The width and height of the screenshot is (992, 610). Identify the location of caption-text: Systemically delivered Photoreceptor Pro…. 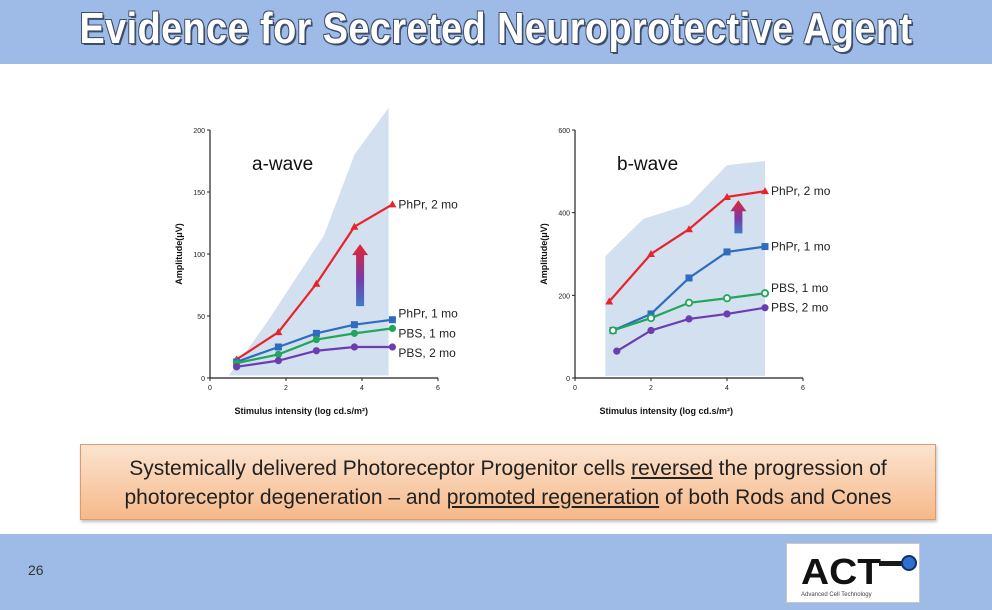
(507, 483).